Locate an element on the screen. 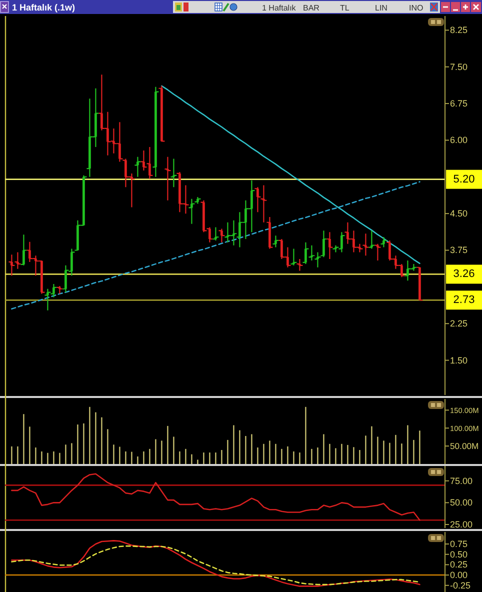  y-tick-label: 75.00 is located at coordinates (461, 481).